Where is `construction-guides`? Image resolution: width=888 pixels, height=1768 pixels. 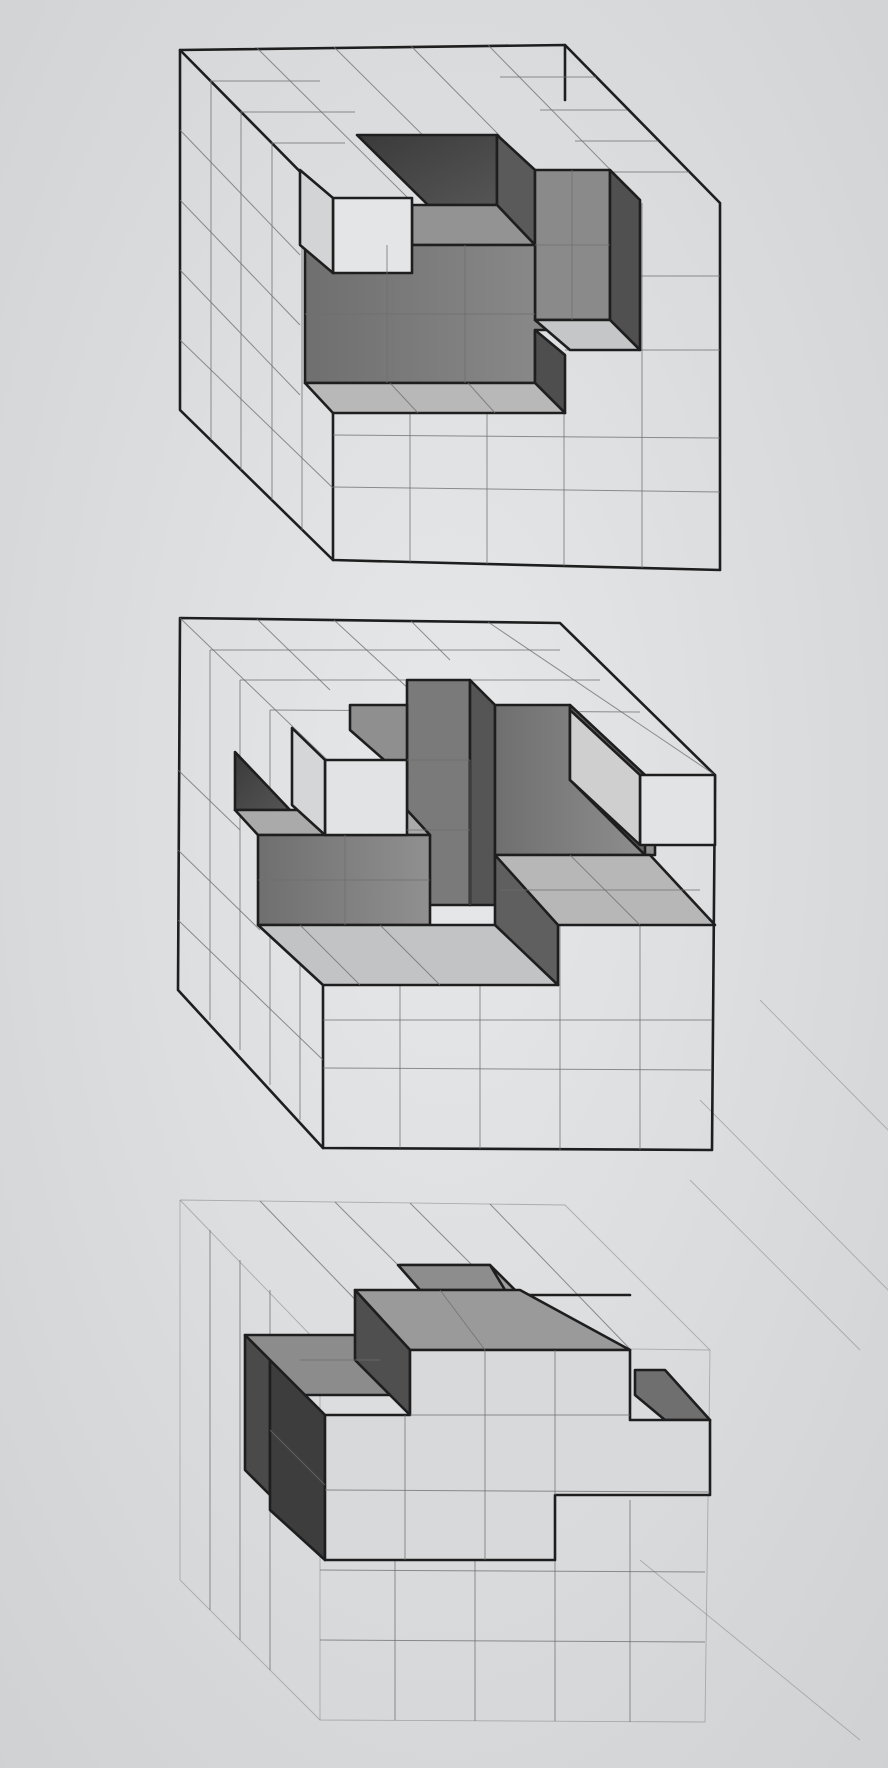
construction-guides is located at coordinates (763, 1370).